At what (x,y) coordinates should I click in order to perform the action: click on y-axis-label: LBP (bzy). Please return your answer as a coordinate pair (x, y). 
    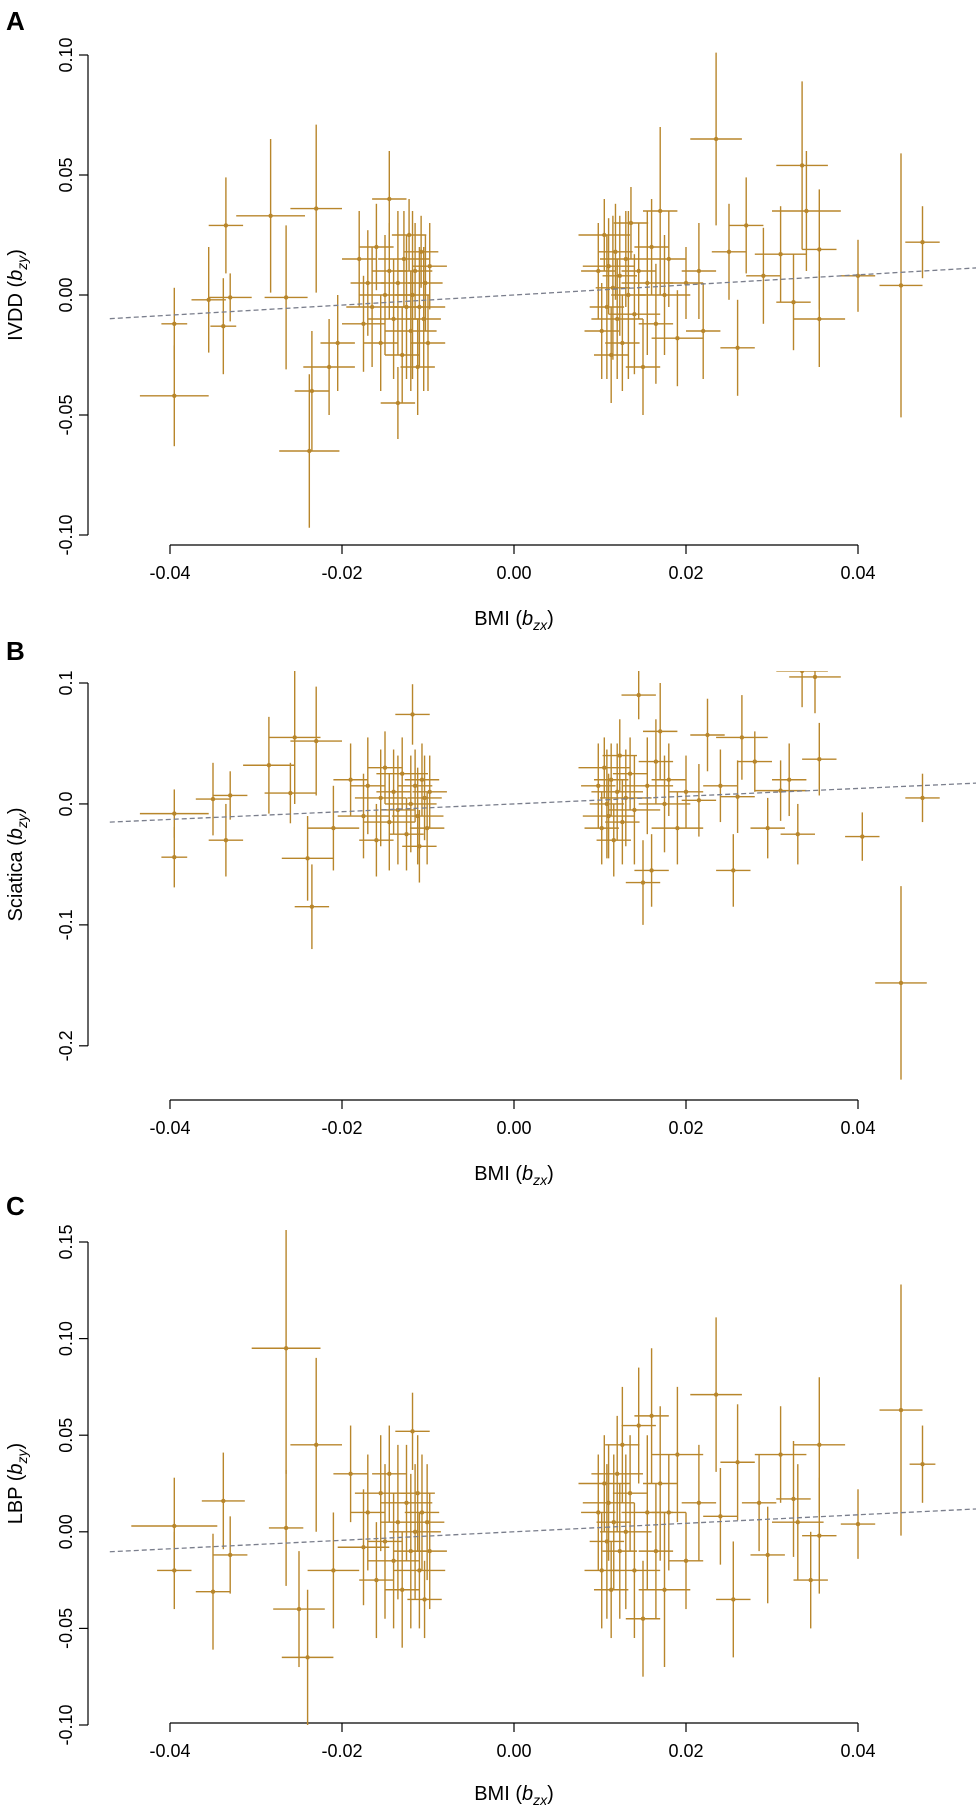
    Looking at the image, I should click on (17, 1483).